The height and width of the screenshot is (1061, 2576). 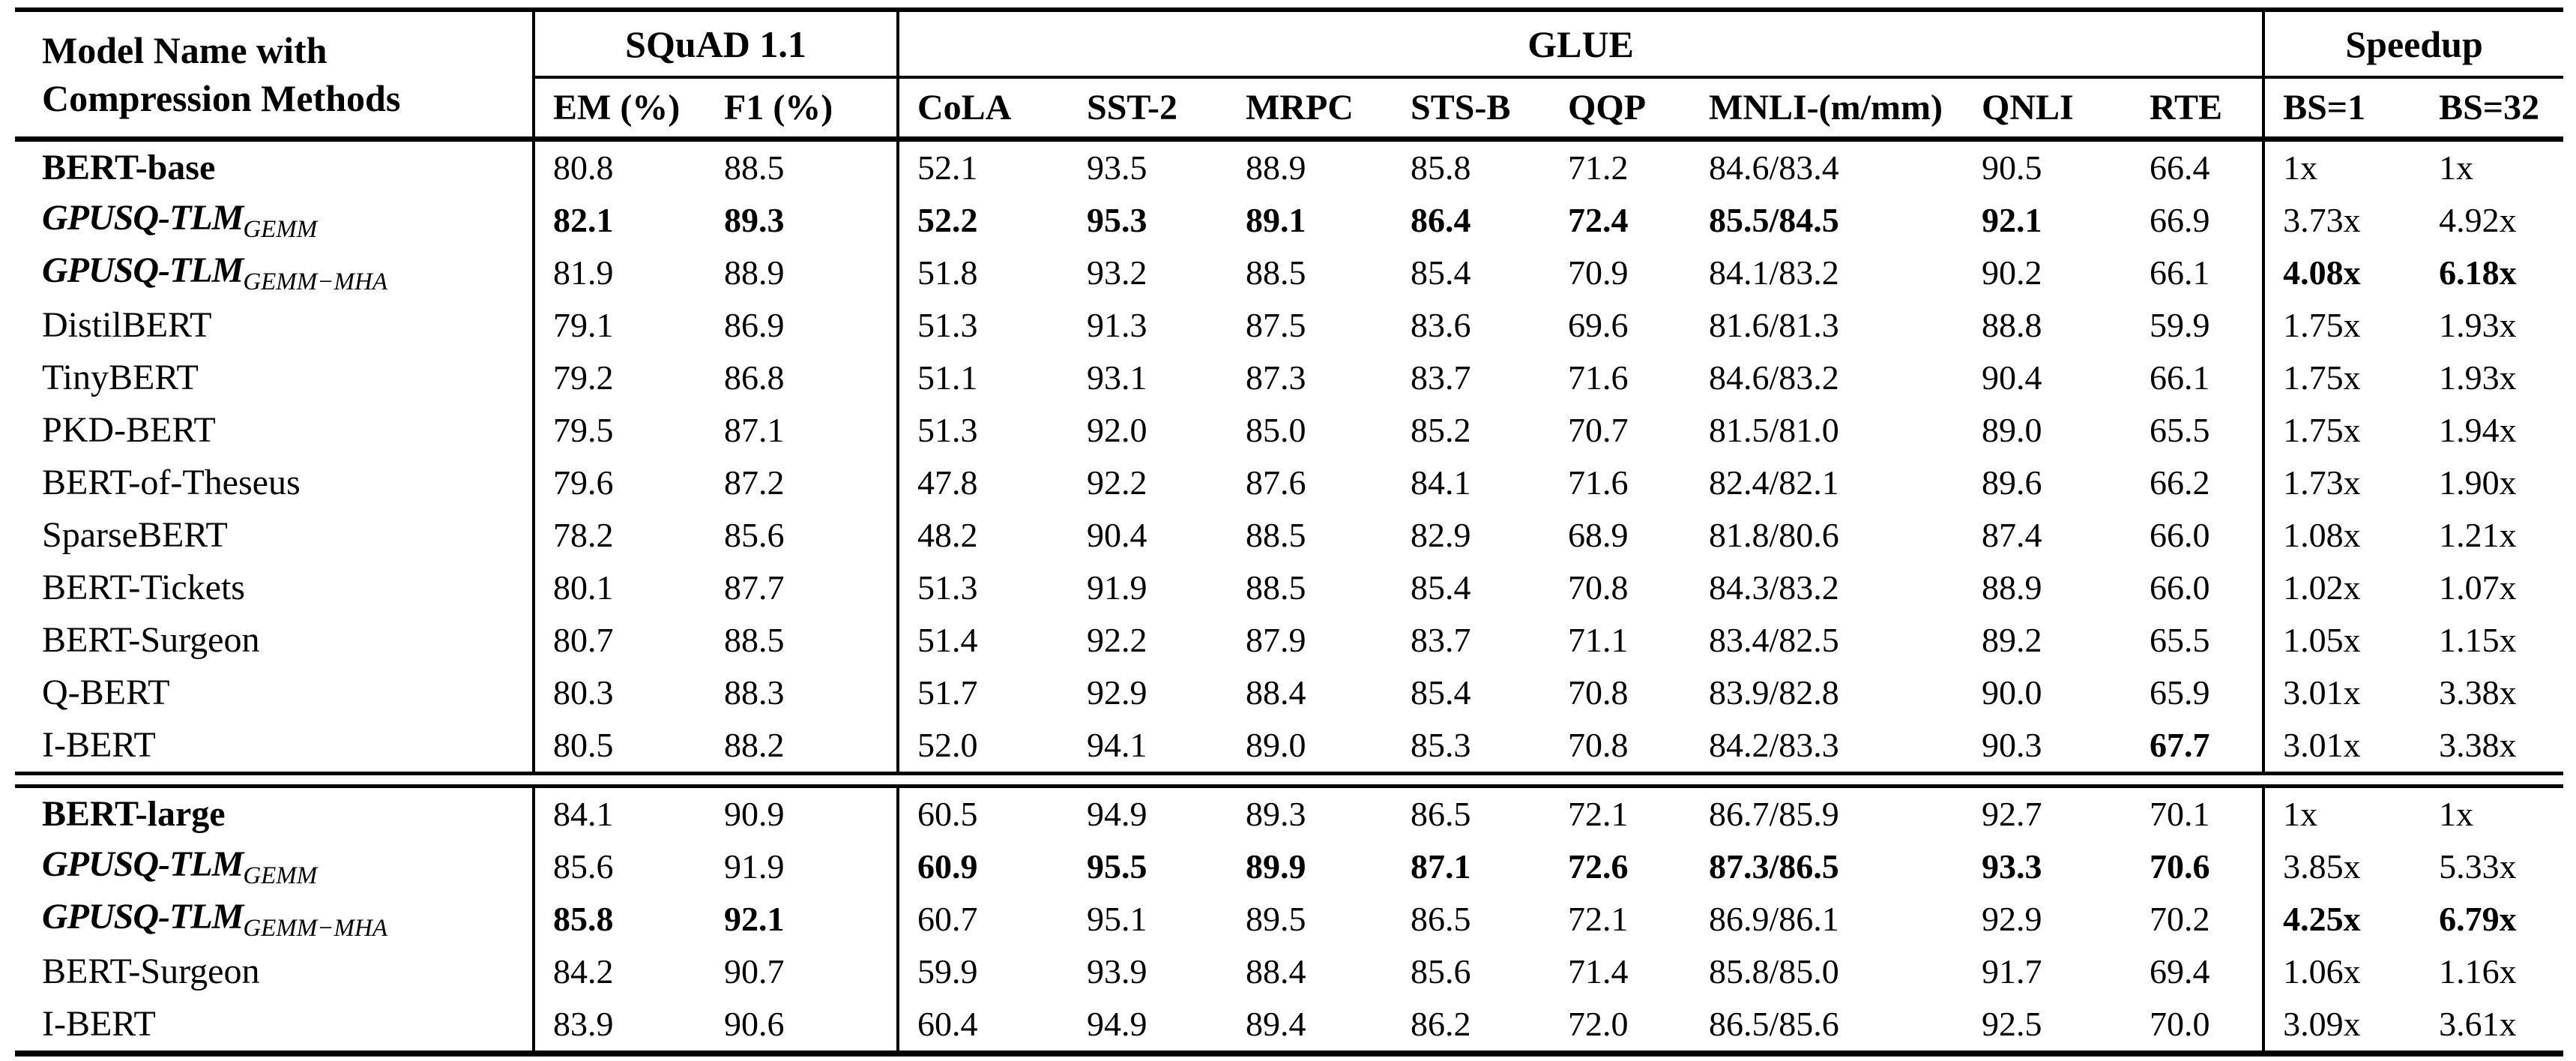 What do you see at coordinates (275, 220) in the screenshot?
I see `model-name-cell: GPUSQ-TLMGEMM` at bounding box center [275, 220].